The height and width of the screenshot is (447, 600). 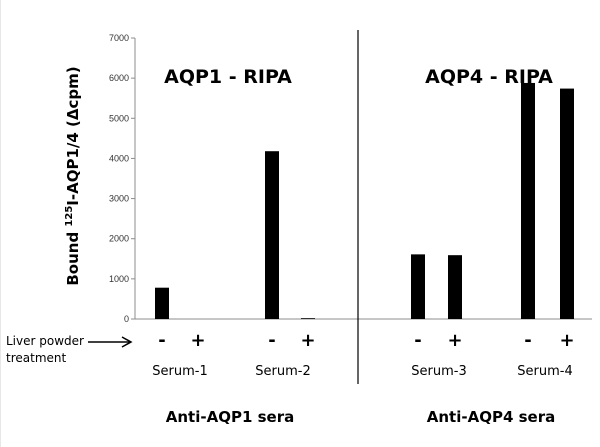 I want to click on panel-title-aqp1: AQP1 - RIPA, so click(x=228, y=77).